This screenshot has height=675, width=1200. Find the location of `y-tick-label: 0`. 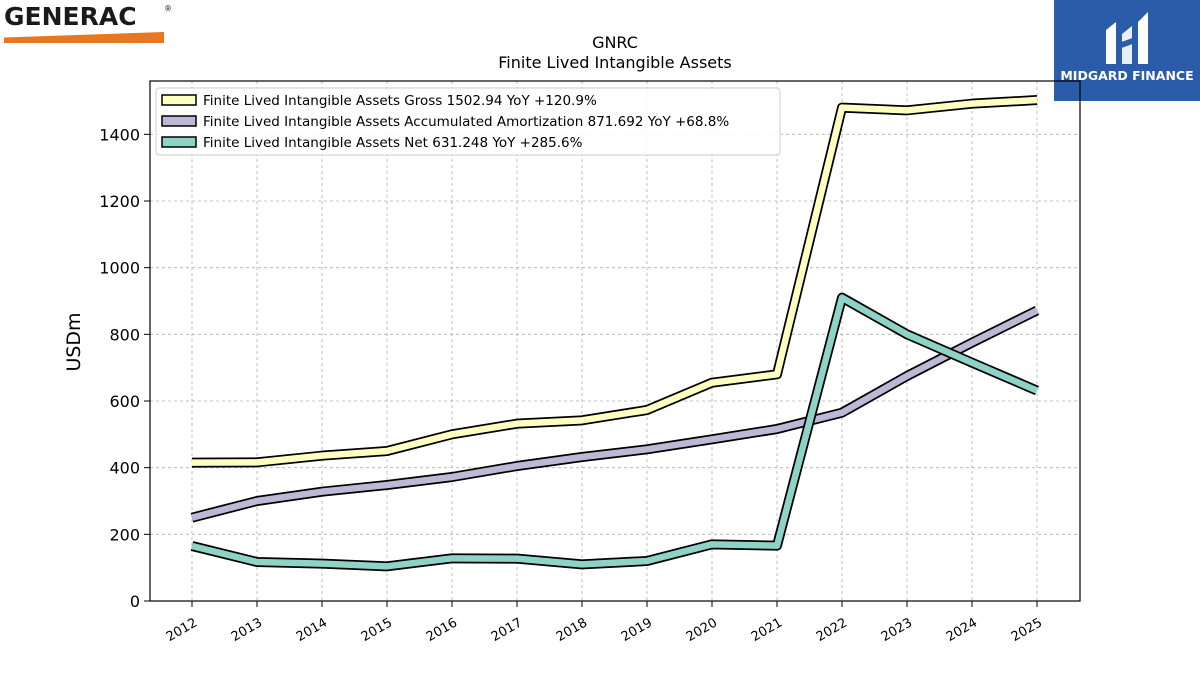

y-tick-label: 0 is located at coordinates (135, 601).